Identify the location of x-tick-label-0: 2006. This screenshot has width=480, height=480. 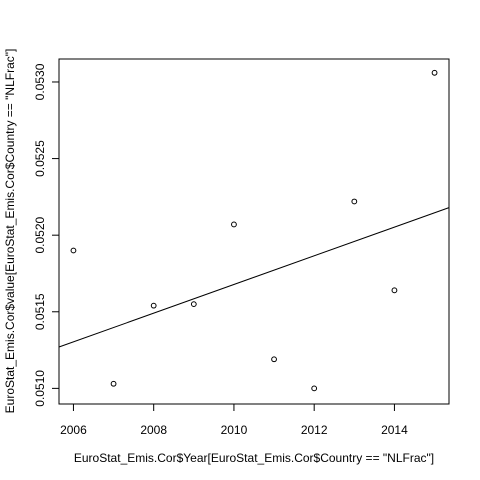
(73, 430).